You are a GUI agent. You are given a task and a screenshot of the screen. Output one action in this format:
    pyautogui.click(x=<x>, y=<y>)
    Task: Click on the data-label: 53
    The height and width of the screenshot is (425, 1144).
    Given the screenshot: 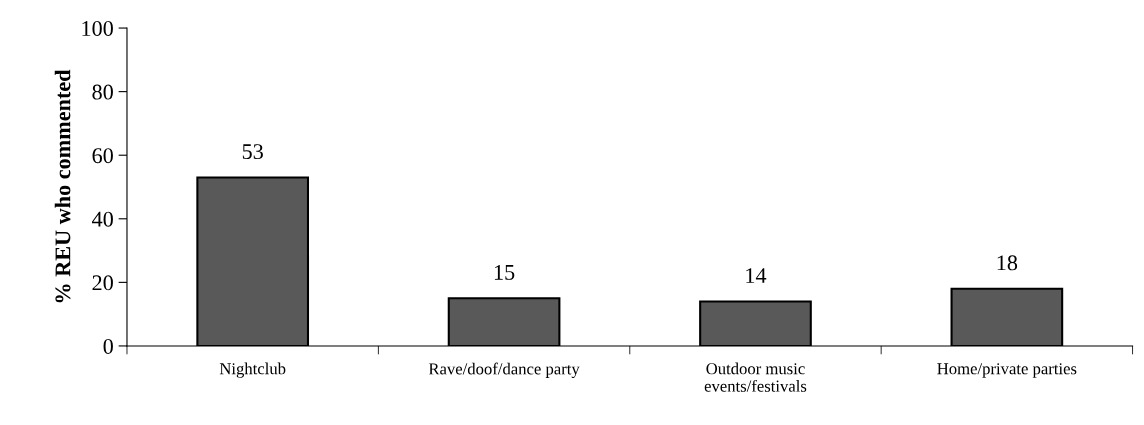 What is the action you would take?
    pyautogui.click(x=252, y=152)
    